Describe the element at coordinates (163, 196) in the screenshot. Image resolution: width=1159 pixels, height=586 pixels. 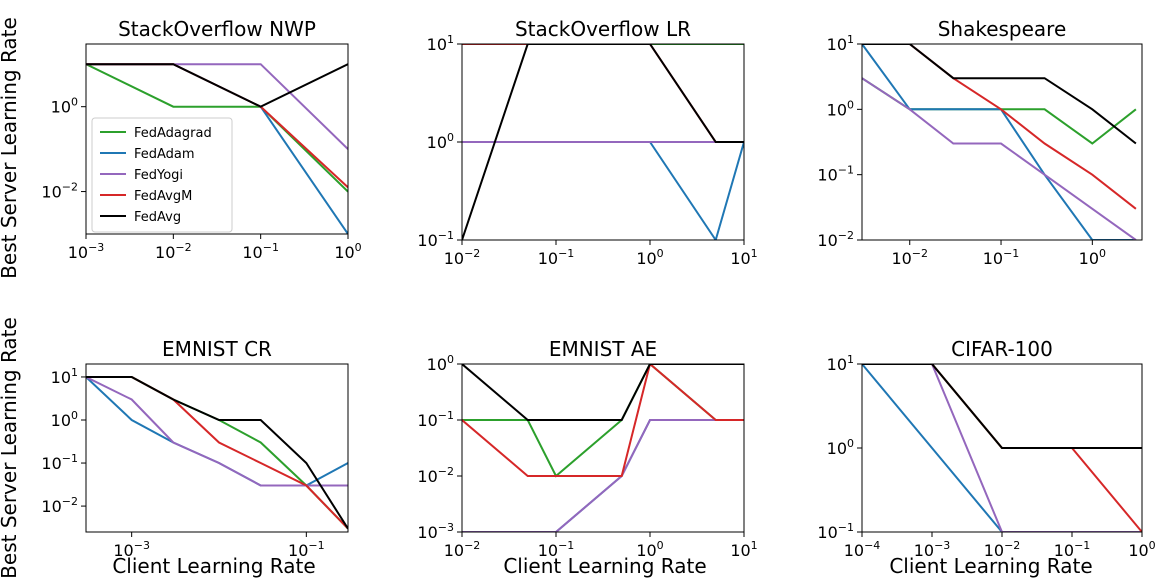
I see `legend-entry: FedAvgM` at that location.